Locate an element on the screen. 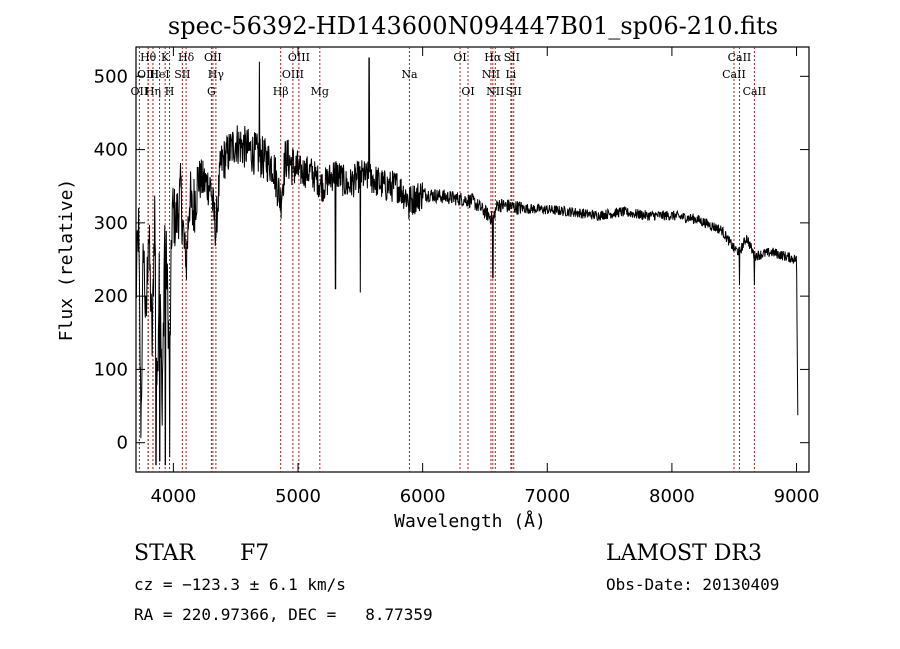 The image size is (900, 649). survey-label: LAMOST DR3 is located at coordinates (684, 553).